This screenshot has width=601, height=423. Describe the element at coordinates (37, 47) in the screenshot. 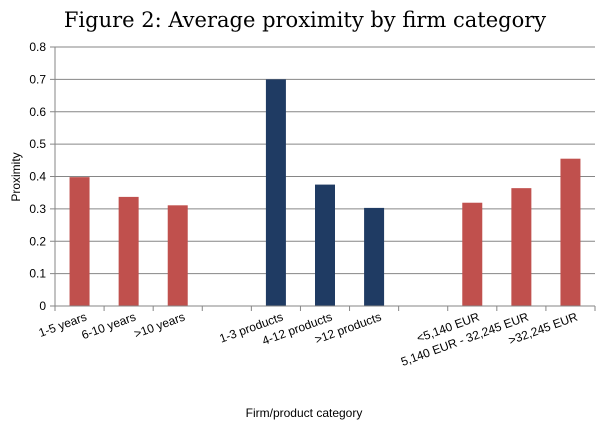

I see `y-tick-label: 0.8` at that location.